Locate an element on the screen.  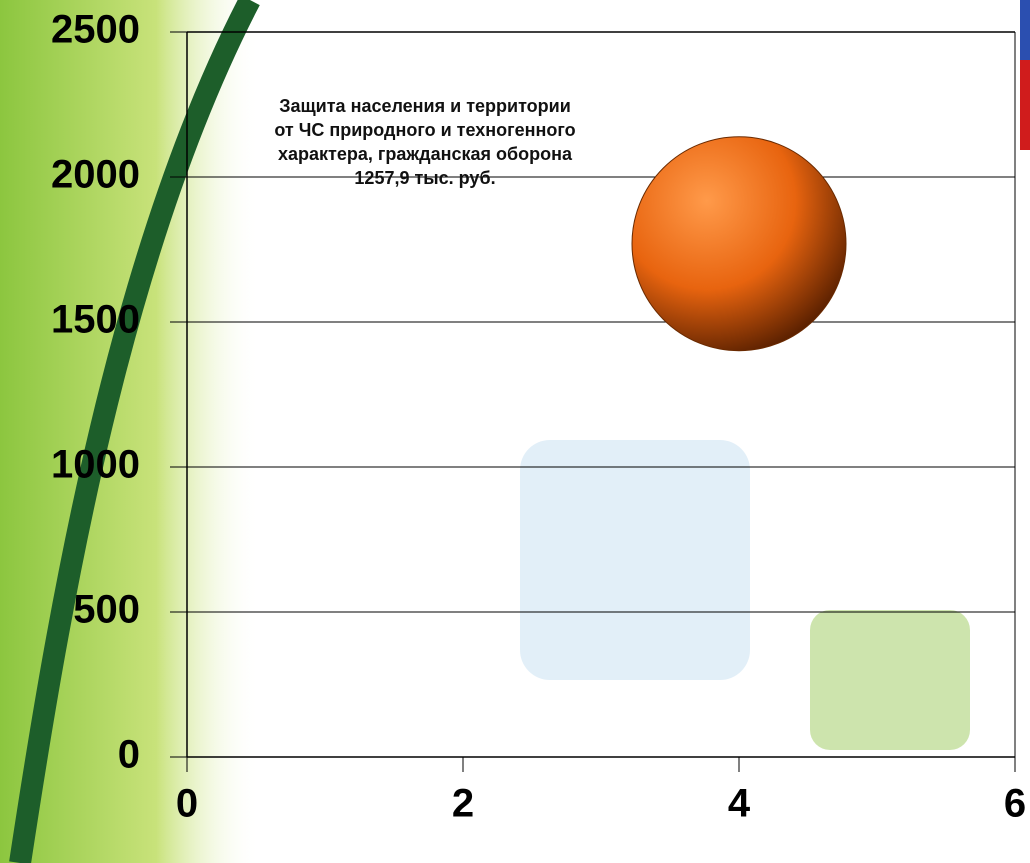
y-tick-label: 2500 is located at coordinates (95, 30).